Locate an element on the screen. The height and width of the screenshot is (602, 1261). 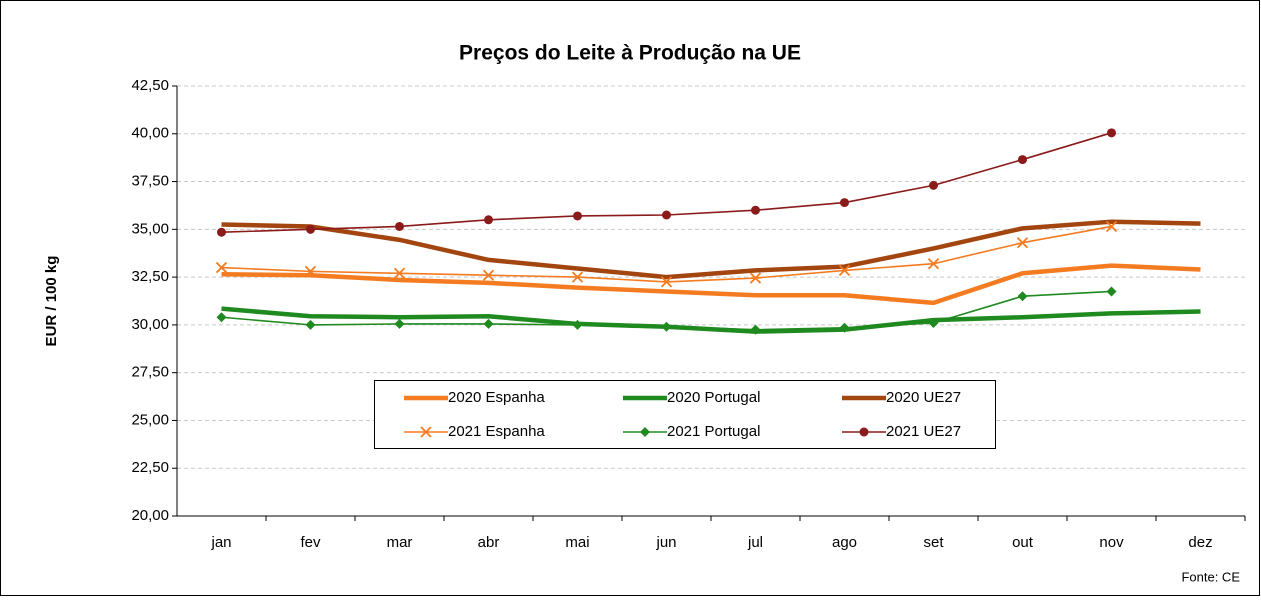
legend-label: 2020 Espanha is located at coordinates (496, 397).